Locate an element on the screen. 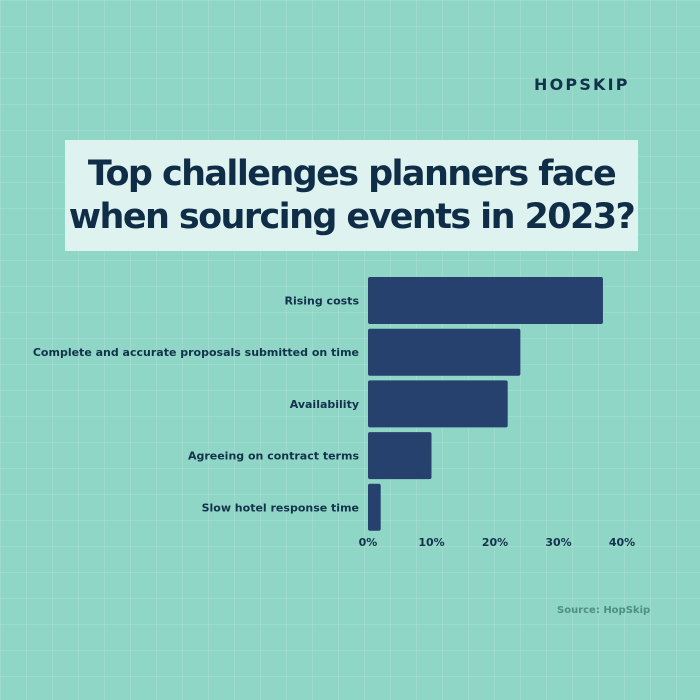 The width and height of the screenshot is (700, 700). x-axis-ticks: 0% 10% 20% 30% 40% is located at coordinates (497, 542).